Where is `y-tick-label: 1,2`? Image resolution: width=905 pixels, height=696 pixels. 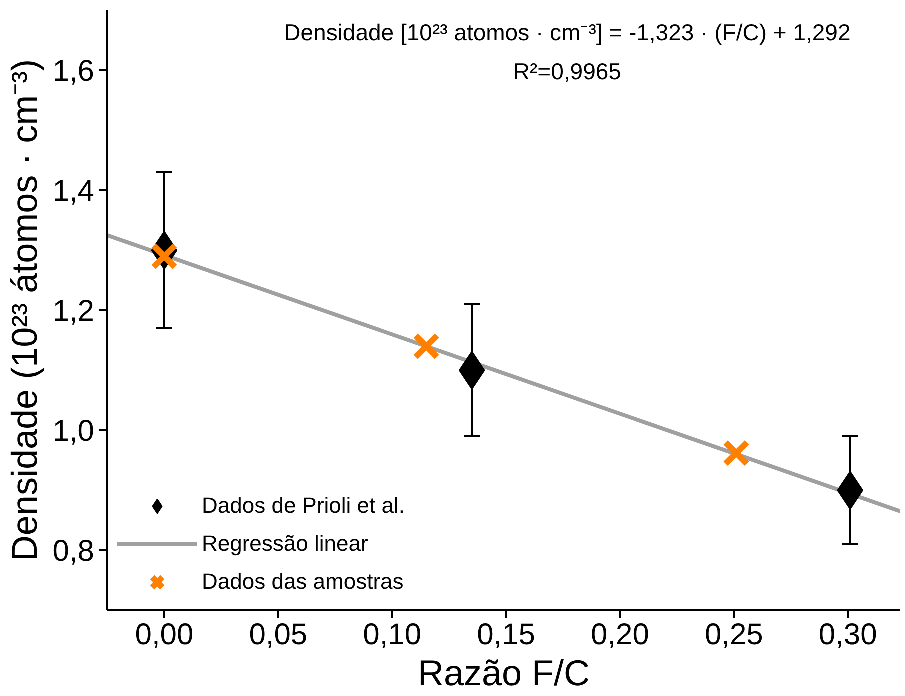 y-tick-label: 1,2 is located at coordinates (73, 311).